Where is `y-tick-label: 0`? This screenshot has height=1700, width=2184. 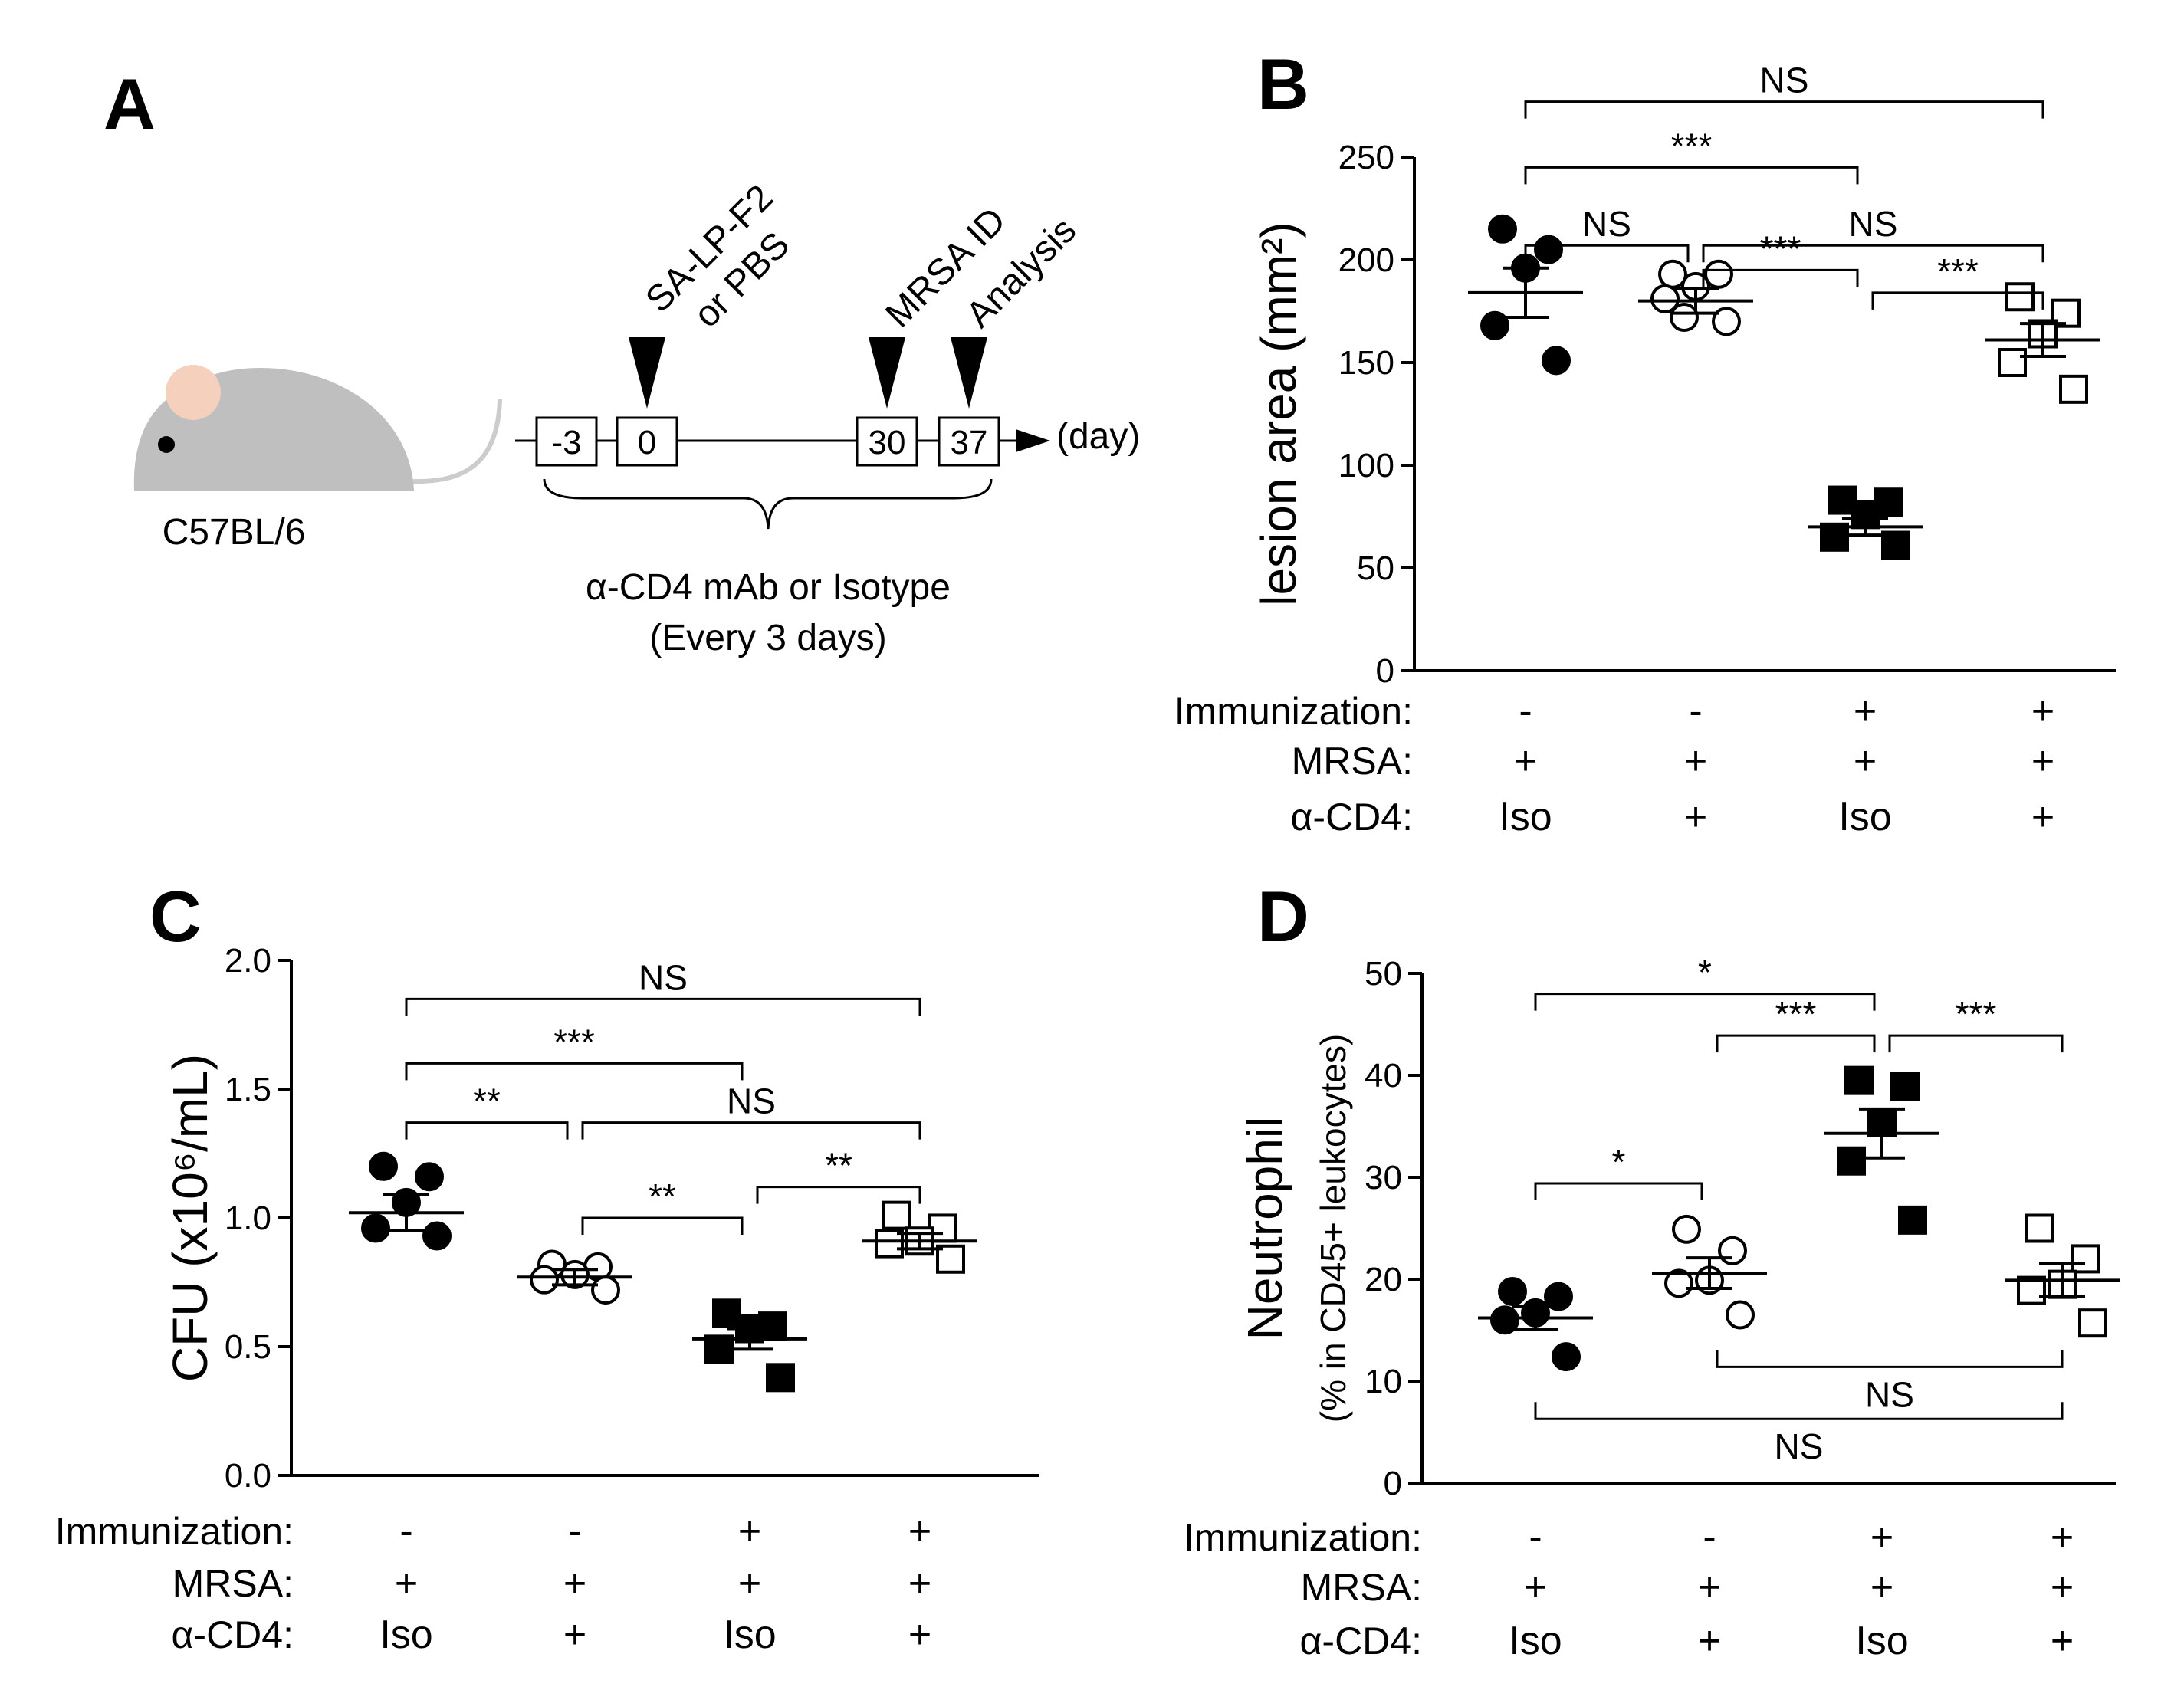 y-tick-label: 0 is located at coordinates (1393, 1483).